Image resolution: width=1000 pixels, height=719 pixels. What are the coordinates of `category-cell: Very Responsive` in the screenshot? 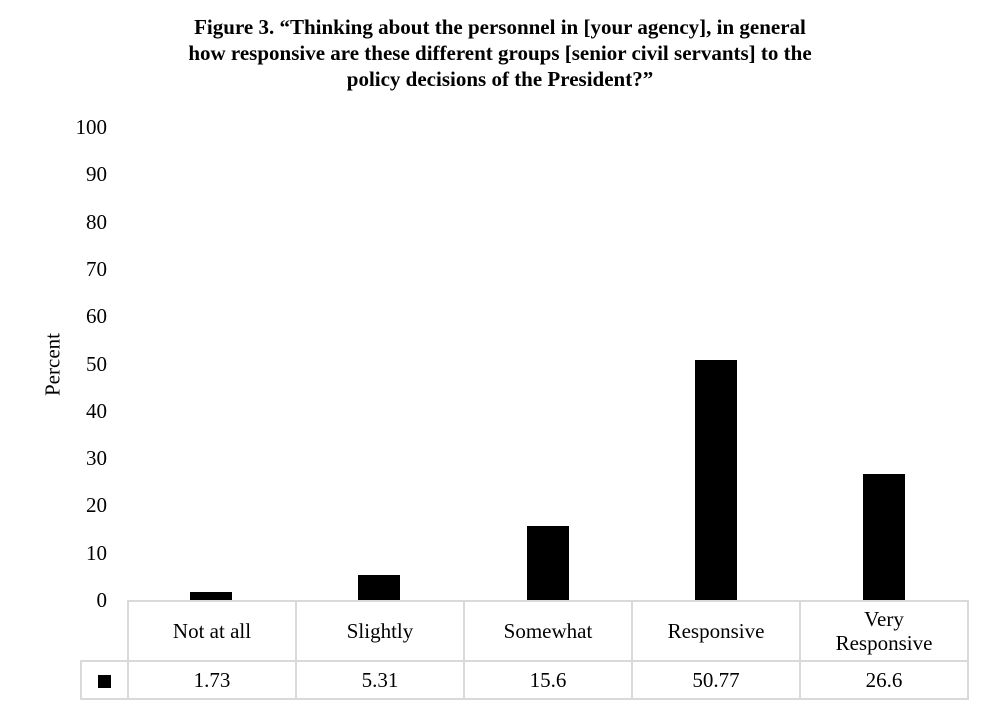 It's located at (884, 631).